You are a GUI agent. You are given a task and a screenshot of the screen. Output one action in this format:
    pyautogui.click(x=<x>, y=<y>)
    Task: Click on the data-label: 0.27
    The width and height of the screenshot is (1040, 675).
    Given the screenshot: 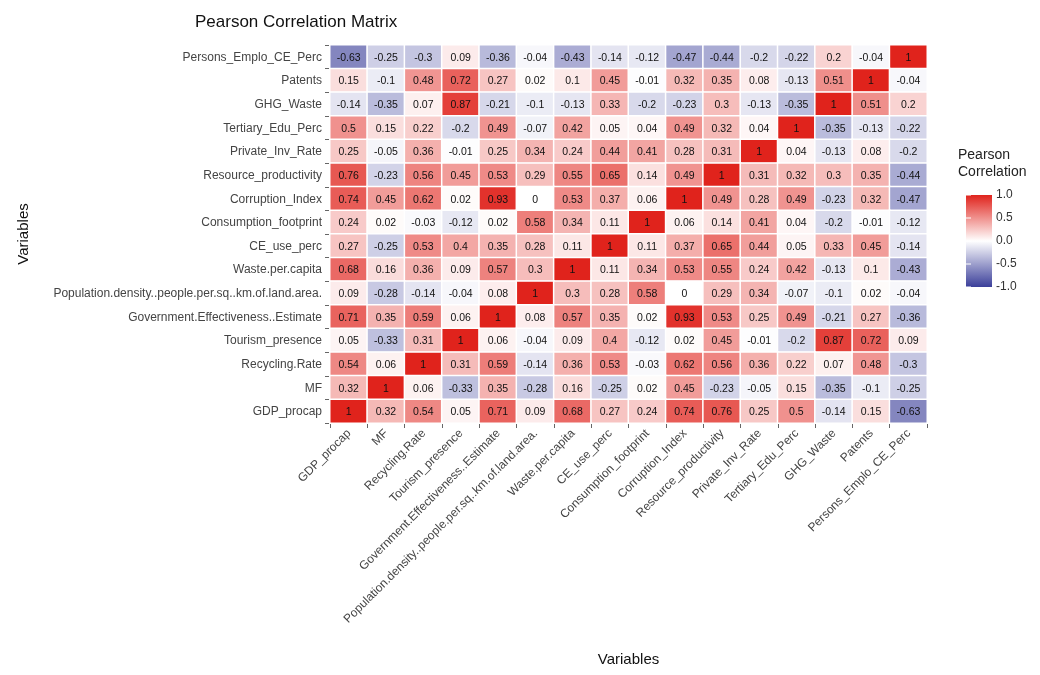 What is the action you would take?
    pyautogui.click(x=610, y=411)
    